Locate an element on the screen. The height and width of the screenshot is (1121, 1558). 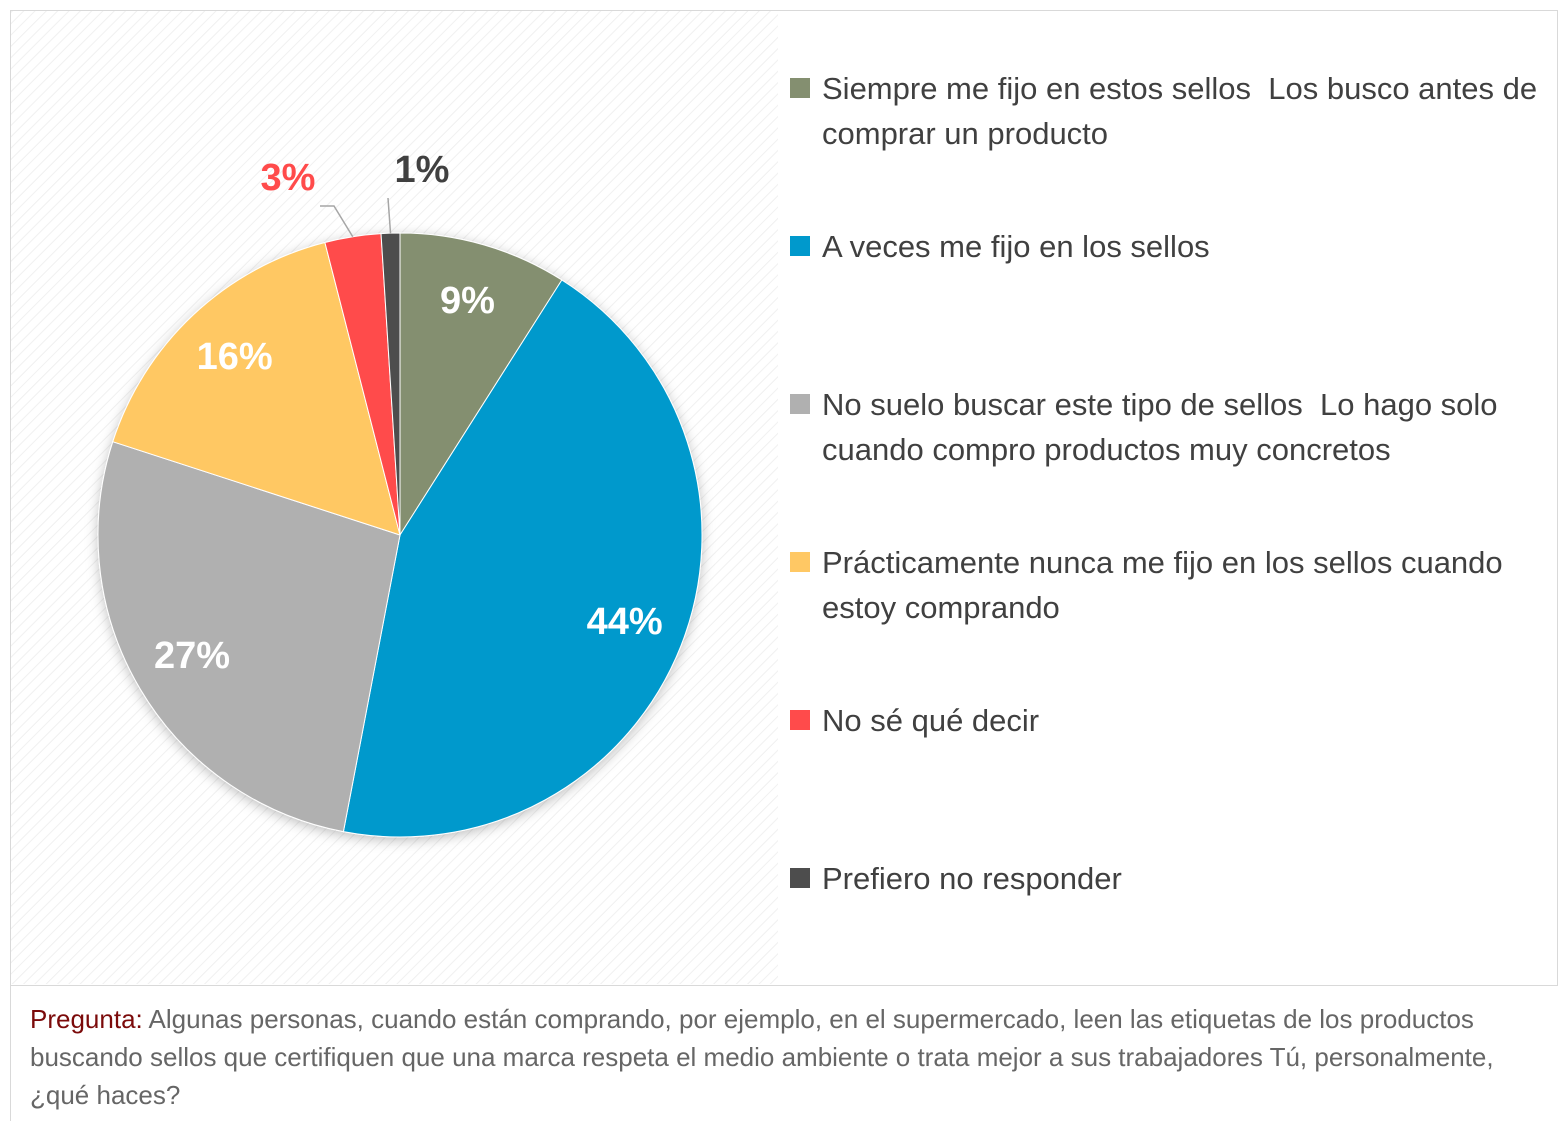
legend-item: Prefiero no responder is located at coordinates (1170, 878).